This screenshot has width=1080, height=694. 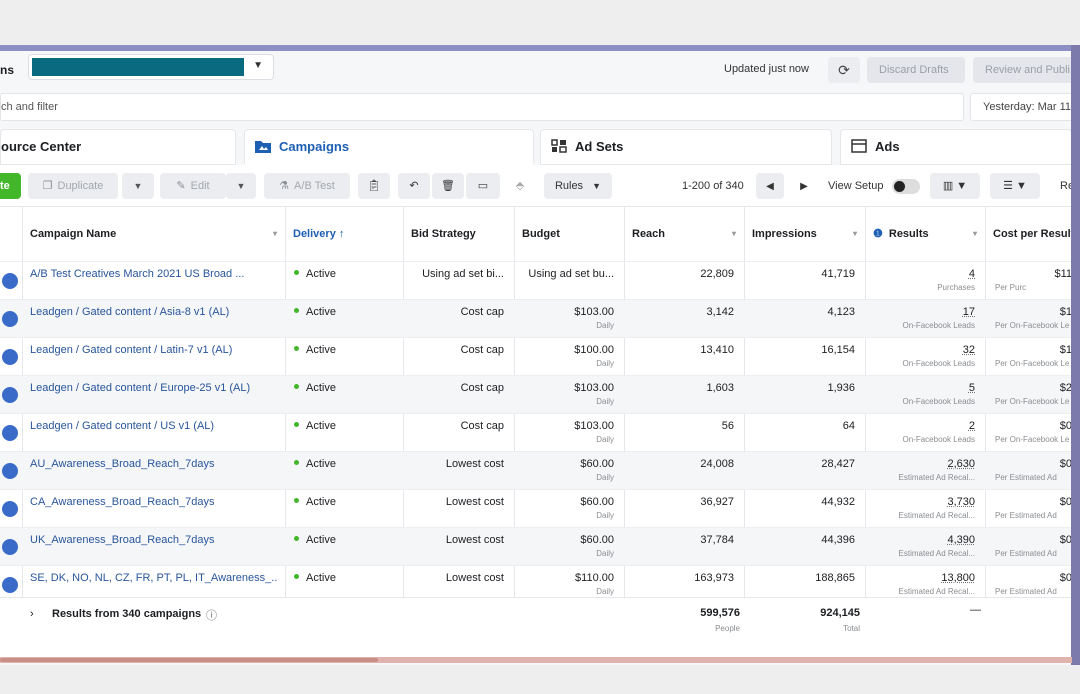 What do you see at coordinates (971, 388) in the screenshot?
I see `results-value: 5` at bounding box center [971, 388].